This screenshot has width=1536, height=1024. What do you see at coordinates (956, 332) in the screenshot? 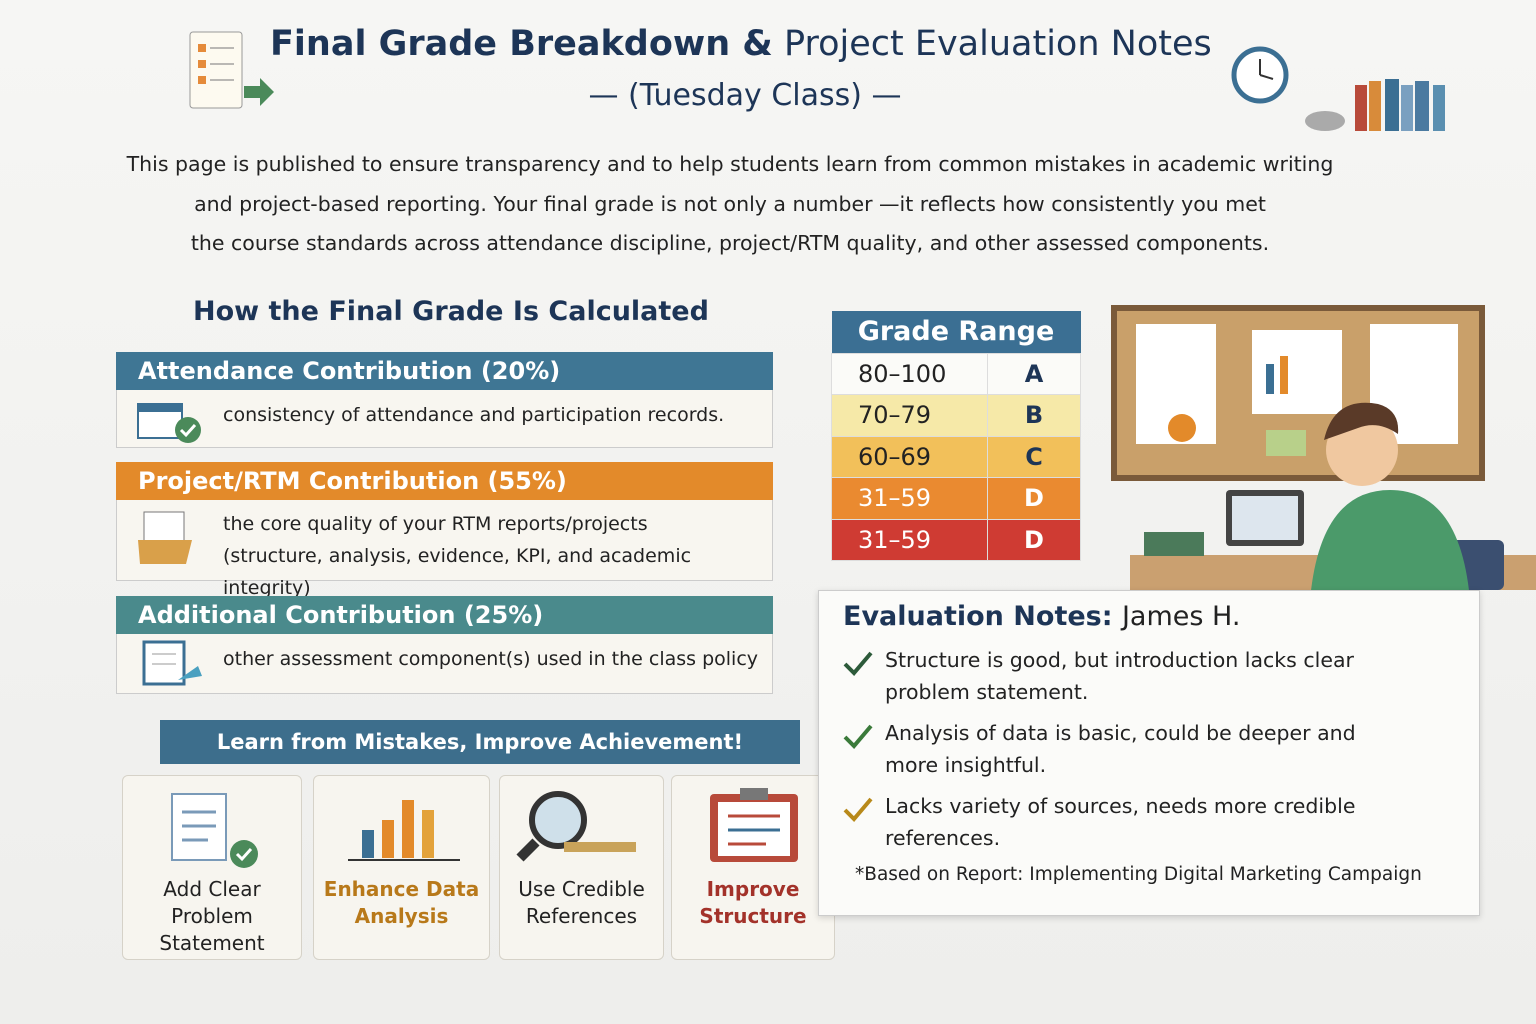
I see `table-header: Grade Range` at bounding box center [956, 332].